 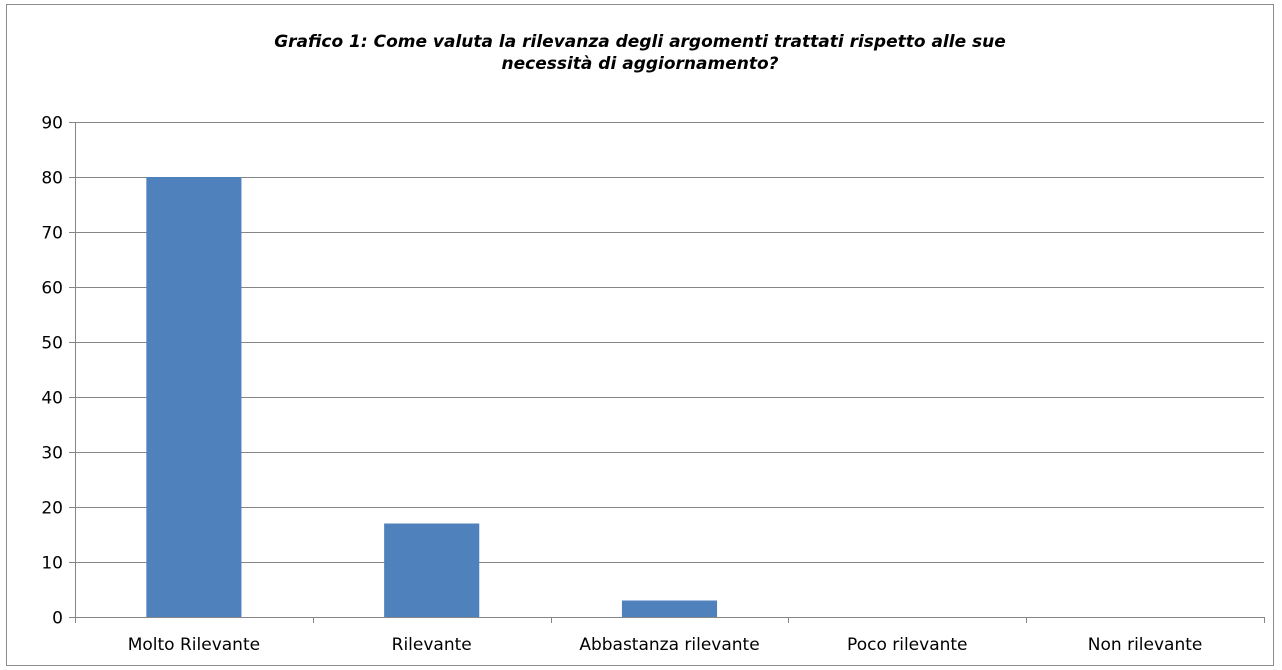 I want to click on y-tick-label-0: 0, so click(x=57, y=619).